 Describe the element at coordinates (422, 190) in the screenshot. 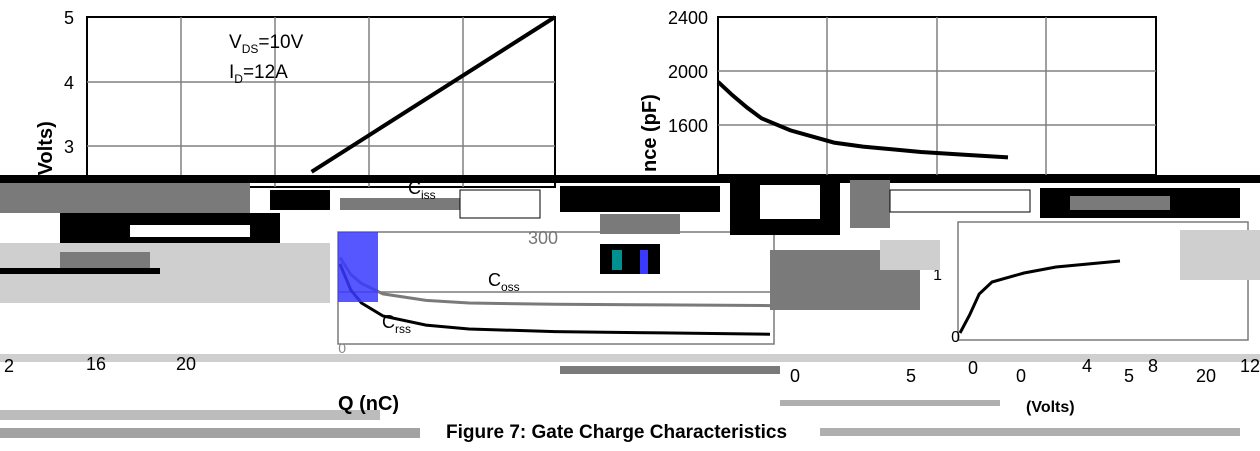

I see `ciss-fragment: Ciss` at that location.